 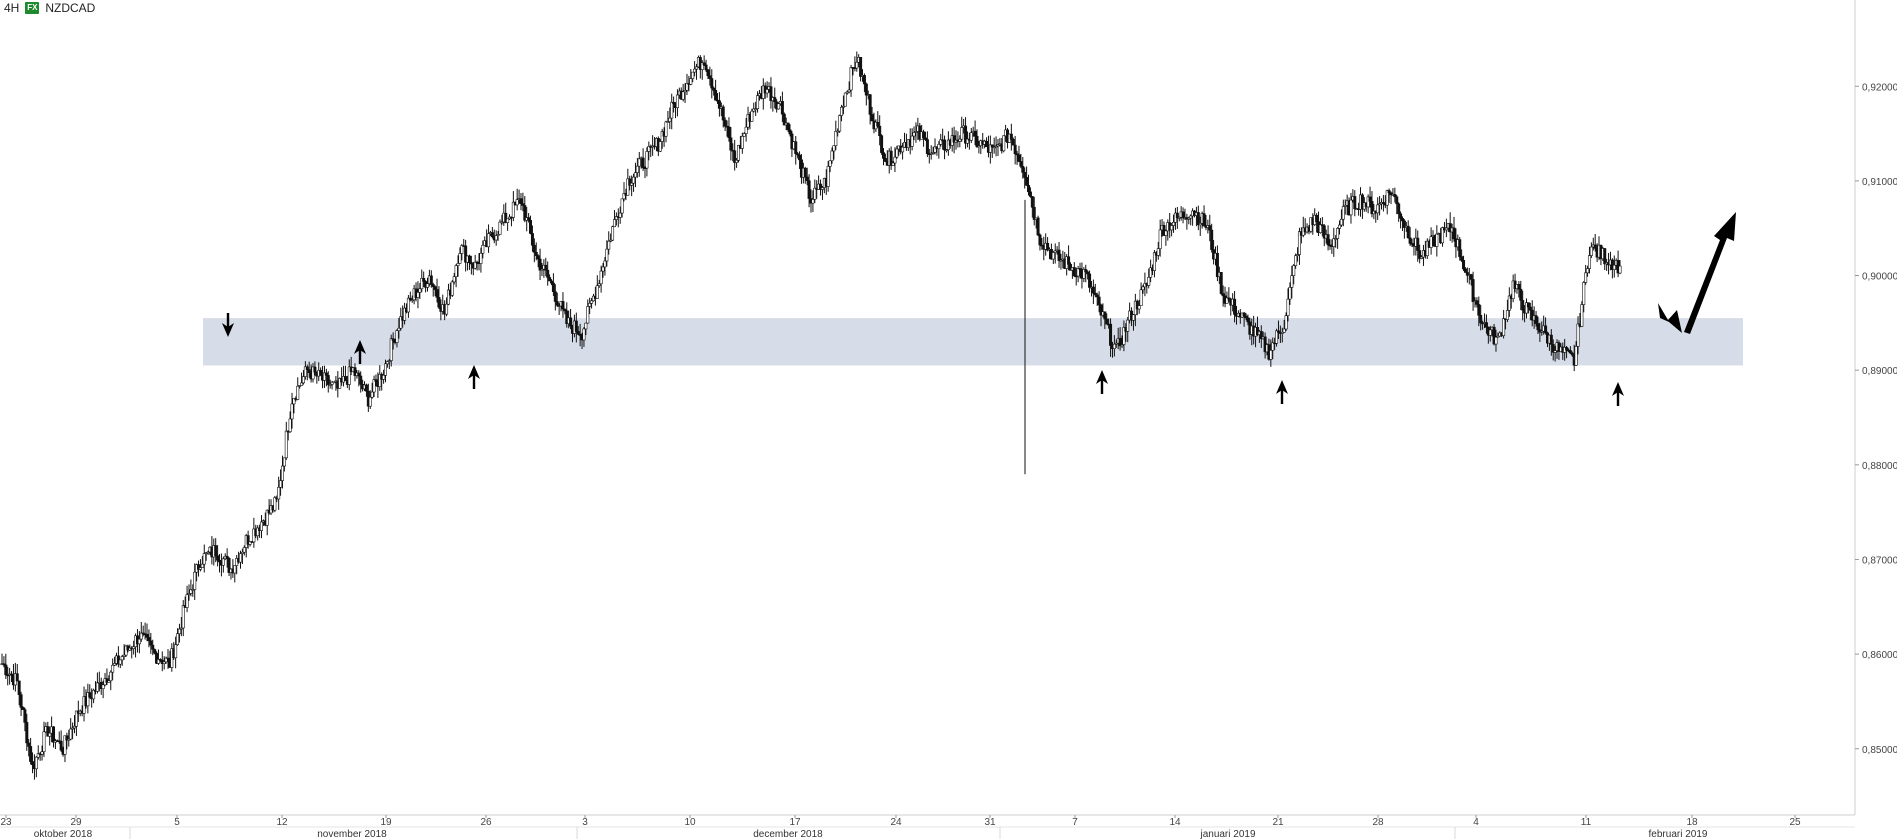 I want to click on x-tick-label: 10, so click(x=690, y=822).